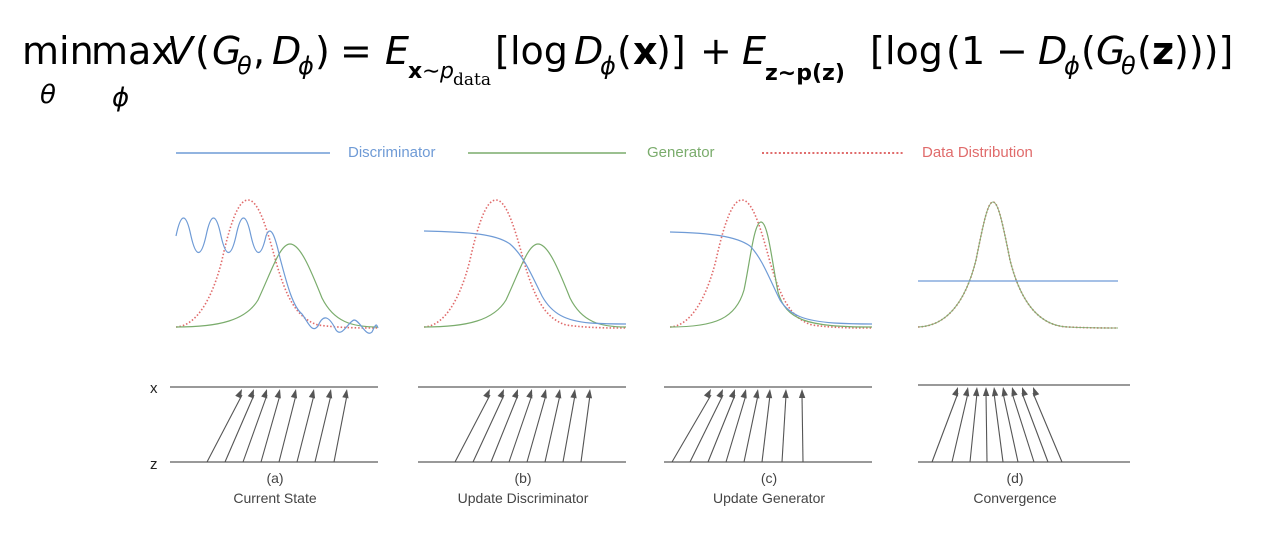 The width and height of the screenshot is (1264, 538). I want to click on formula-x: x, so click(645, 51).